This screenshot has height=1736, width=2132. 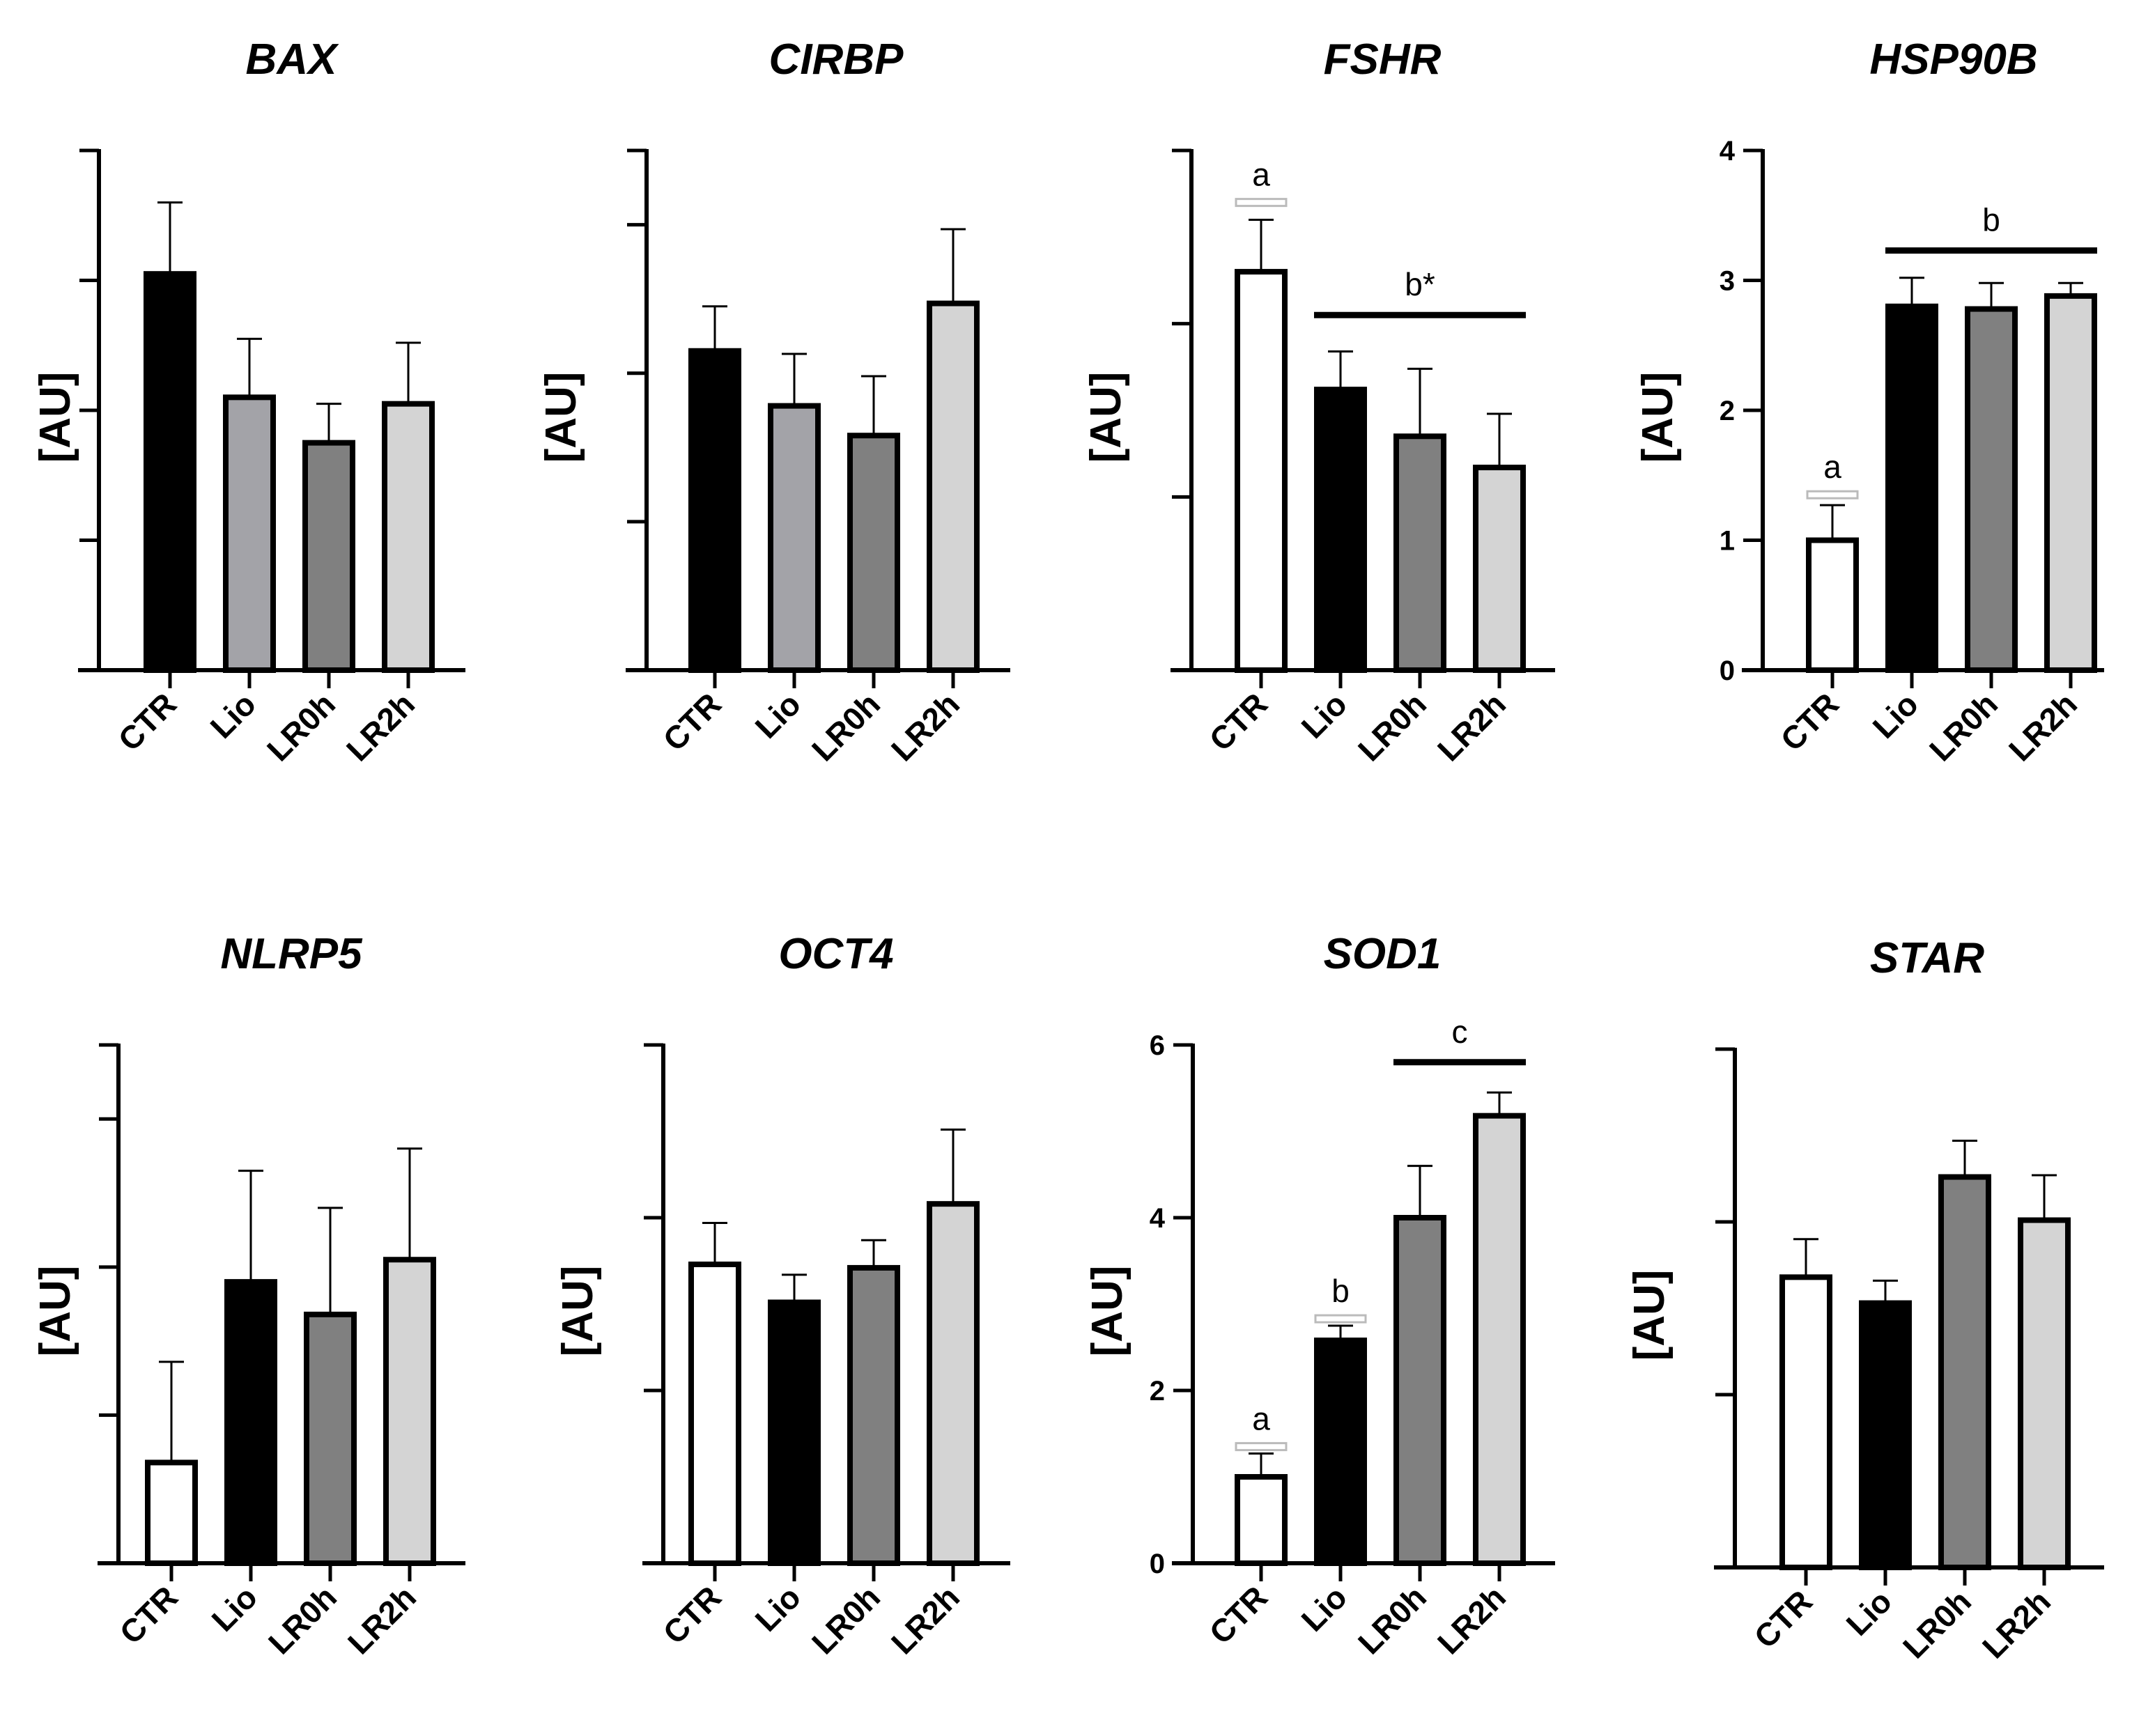 I want to click on y-tick-label: 4, so click(x=1728, y=151).